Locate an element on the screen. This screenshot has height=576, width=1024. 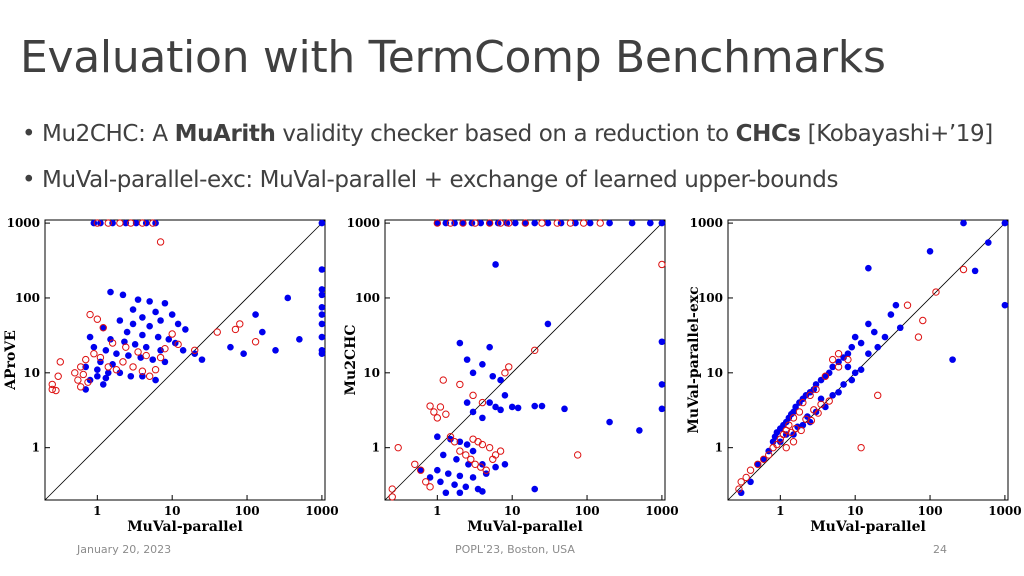
y-tick-label: 1 is located at coordinates (376, 448).